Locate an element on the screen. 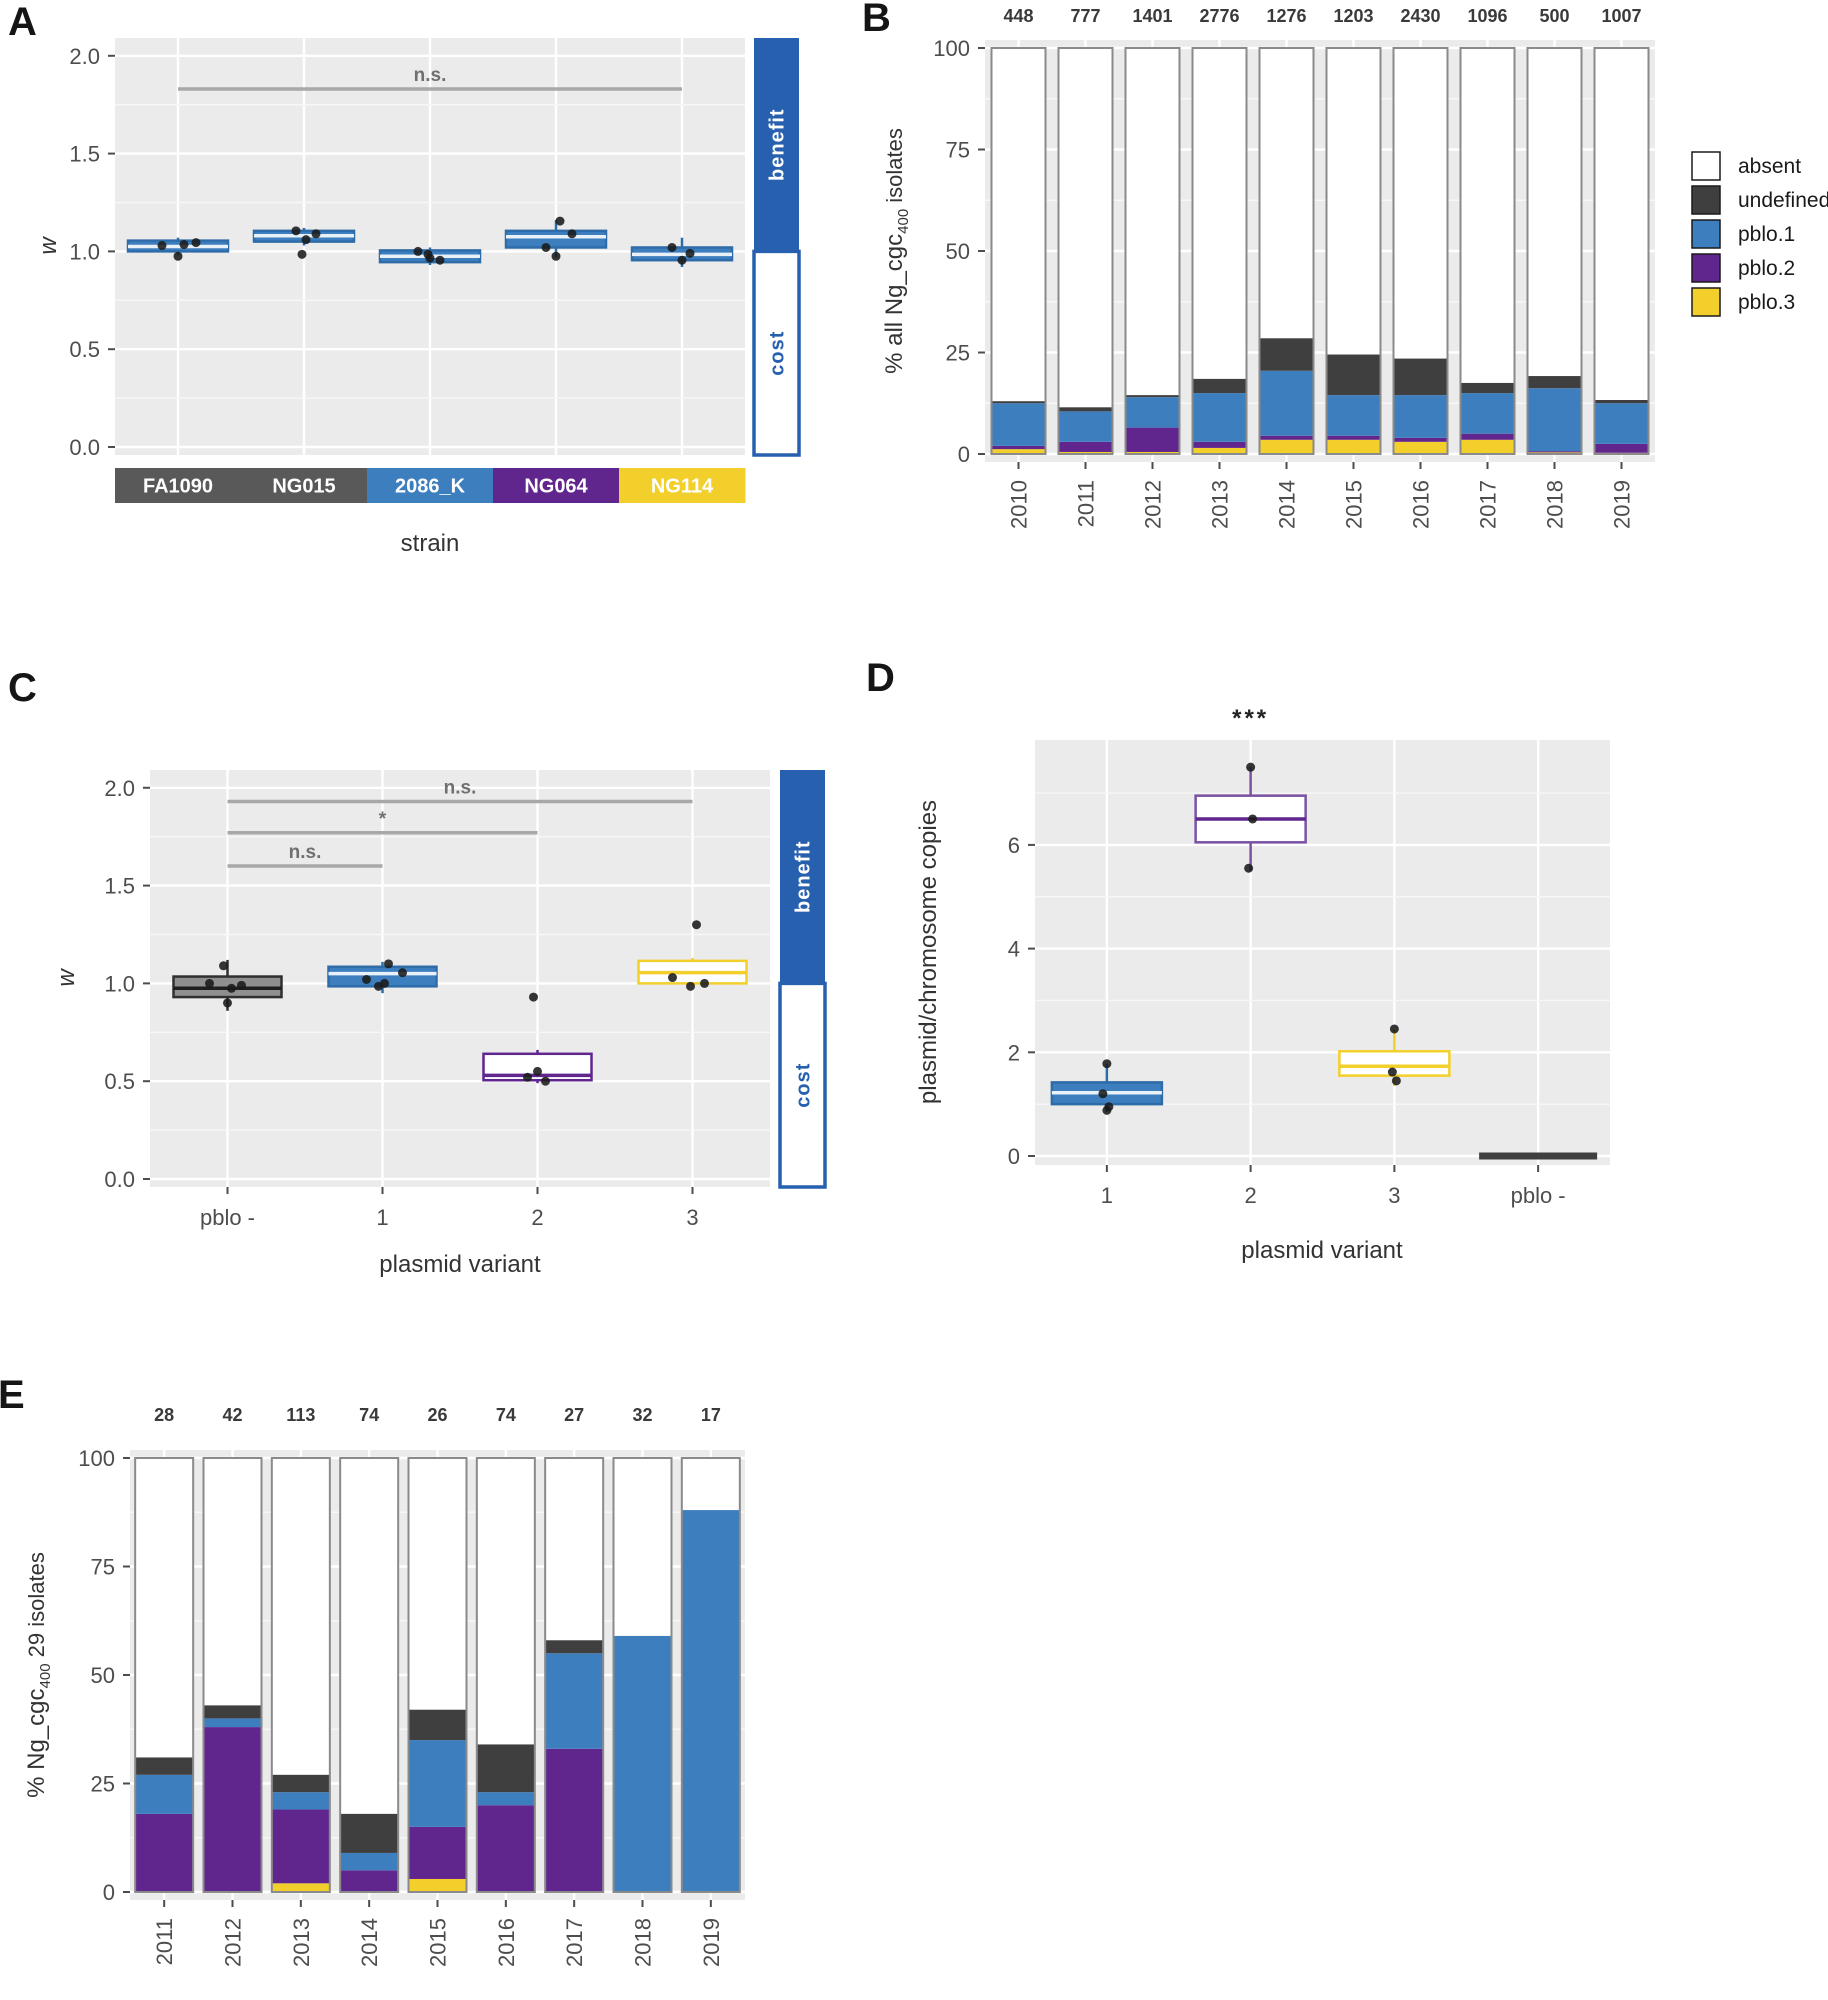 The image size is (1828, 2000). svg-text: 1096 is located at coordinates (1487, 16).